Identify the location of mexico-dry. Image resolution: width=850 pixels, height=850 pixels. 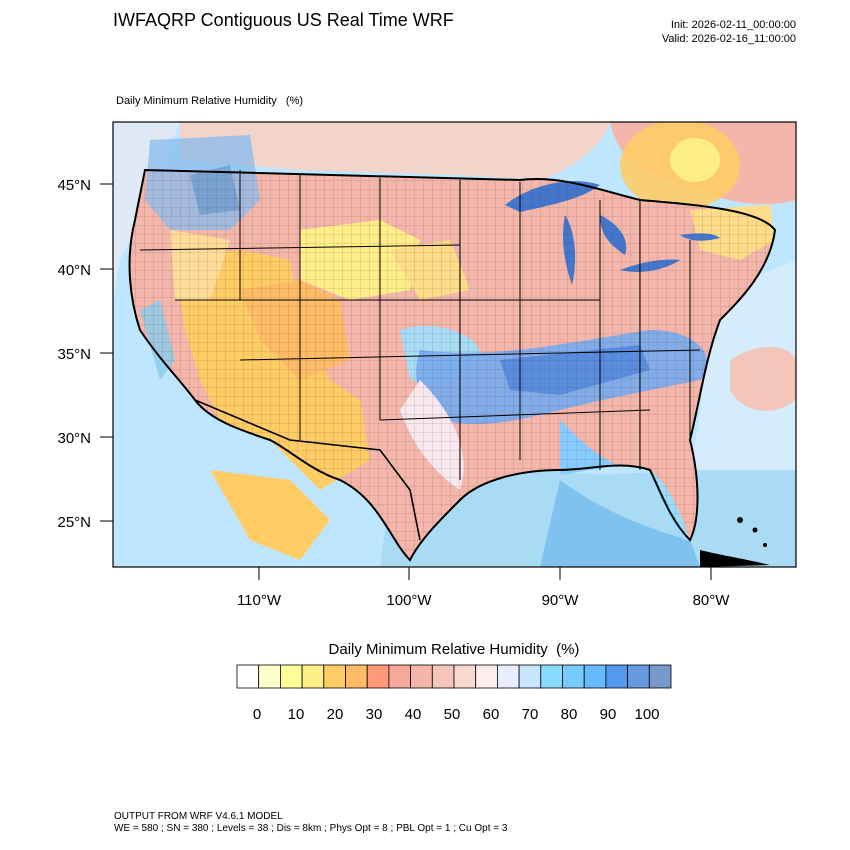
(270, 515).